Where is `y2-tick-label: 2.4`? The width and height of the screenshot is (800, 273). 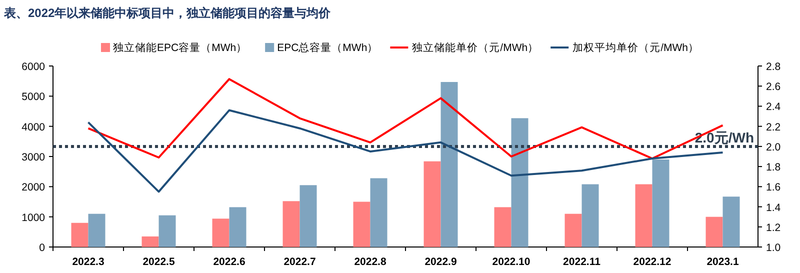 y2-tick-label: 2.4 is located at coordinates (773, 107).